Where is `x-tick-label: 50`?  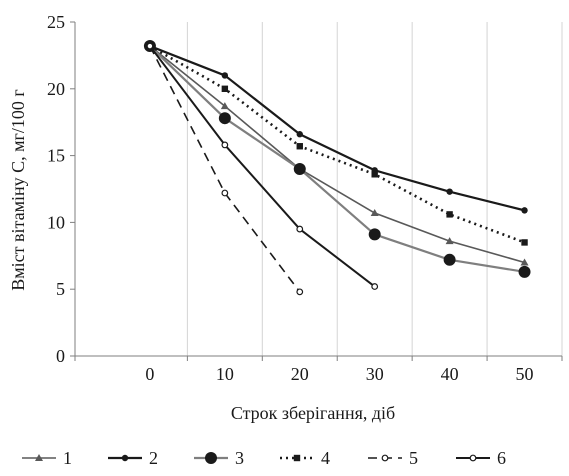 x-tick-label: 50 is located at coordinates (525, 374).